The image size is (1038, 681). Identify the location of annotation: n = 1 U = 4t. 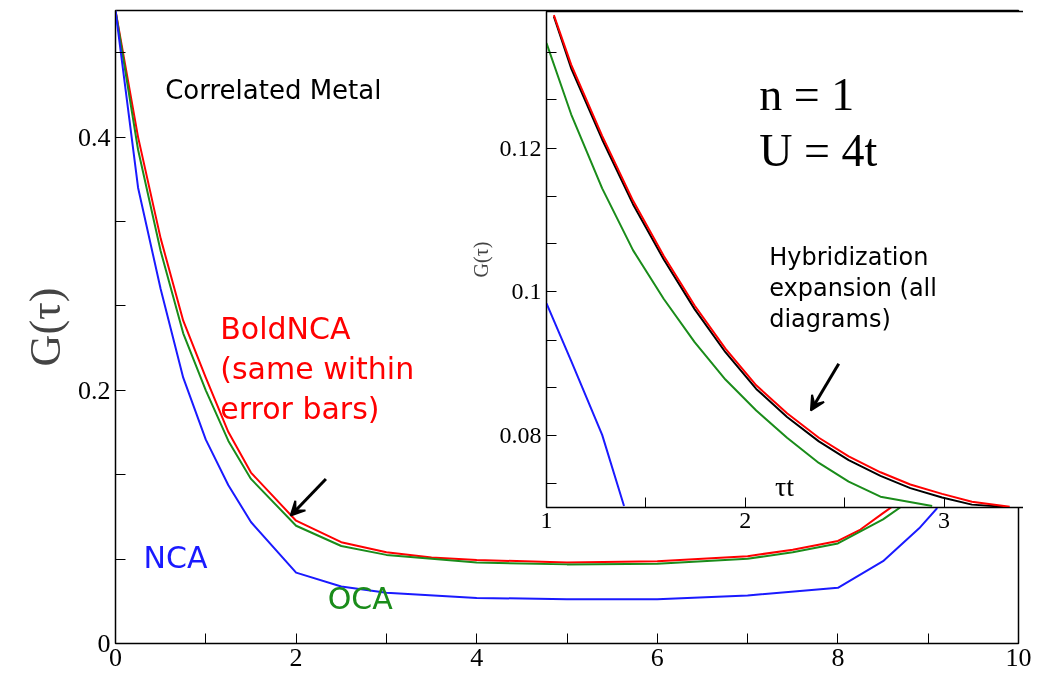
(818, 123).